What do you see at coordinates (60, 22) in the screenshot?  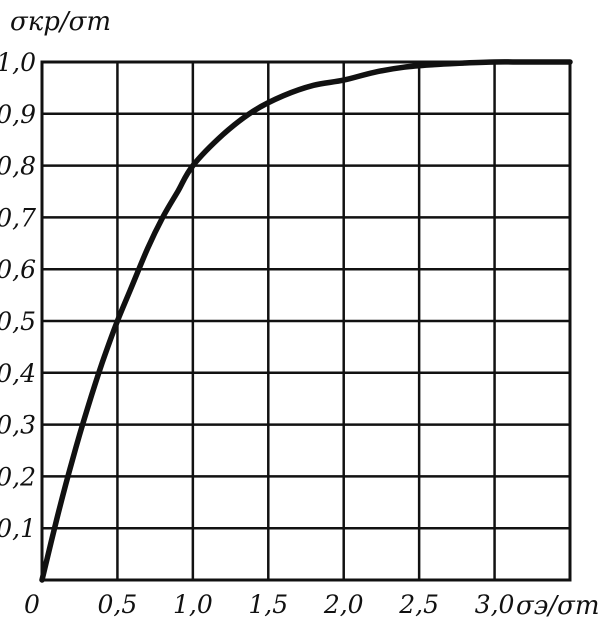 I see `y-axis-title: σкр/σт` at bounding box center [60, 22].